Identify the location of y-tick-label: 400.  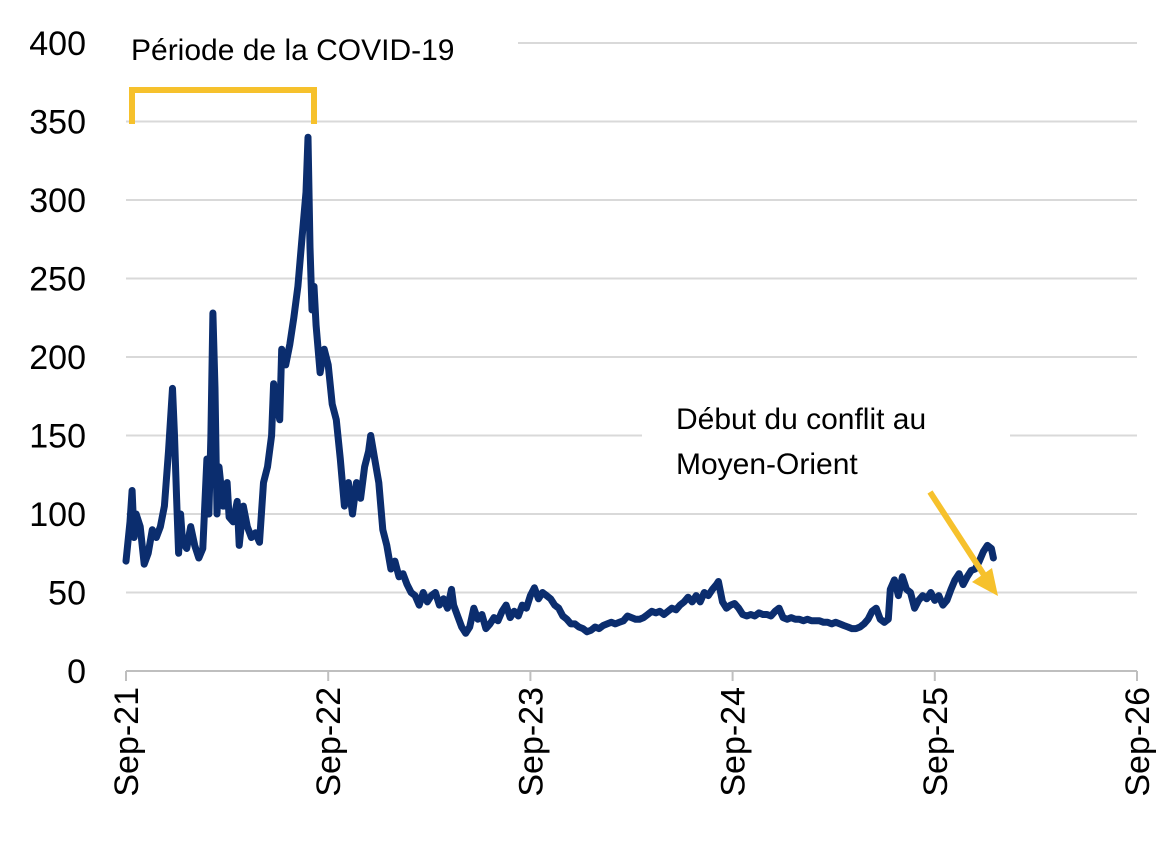
(57, 44).